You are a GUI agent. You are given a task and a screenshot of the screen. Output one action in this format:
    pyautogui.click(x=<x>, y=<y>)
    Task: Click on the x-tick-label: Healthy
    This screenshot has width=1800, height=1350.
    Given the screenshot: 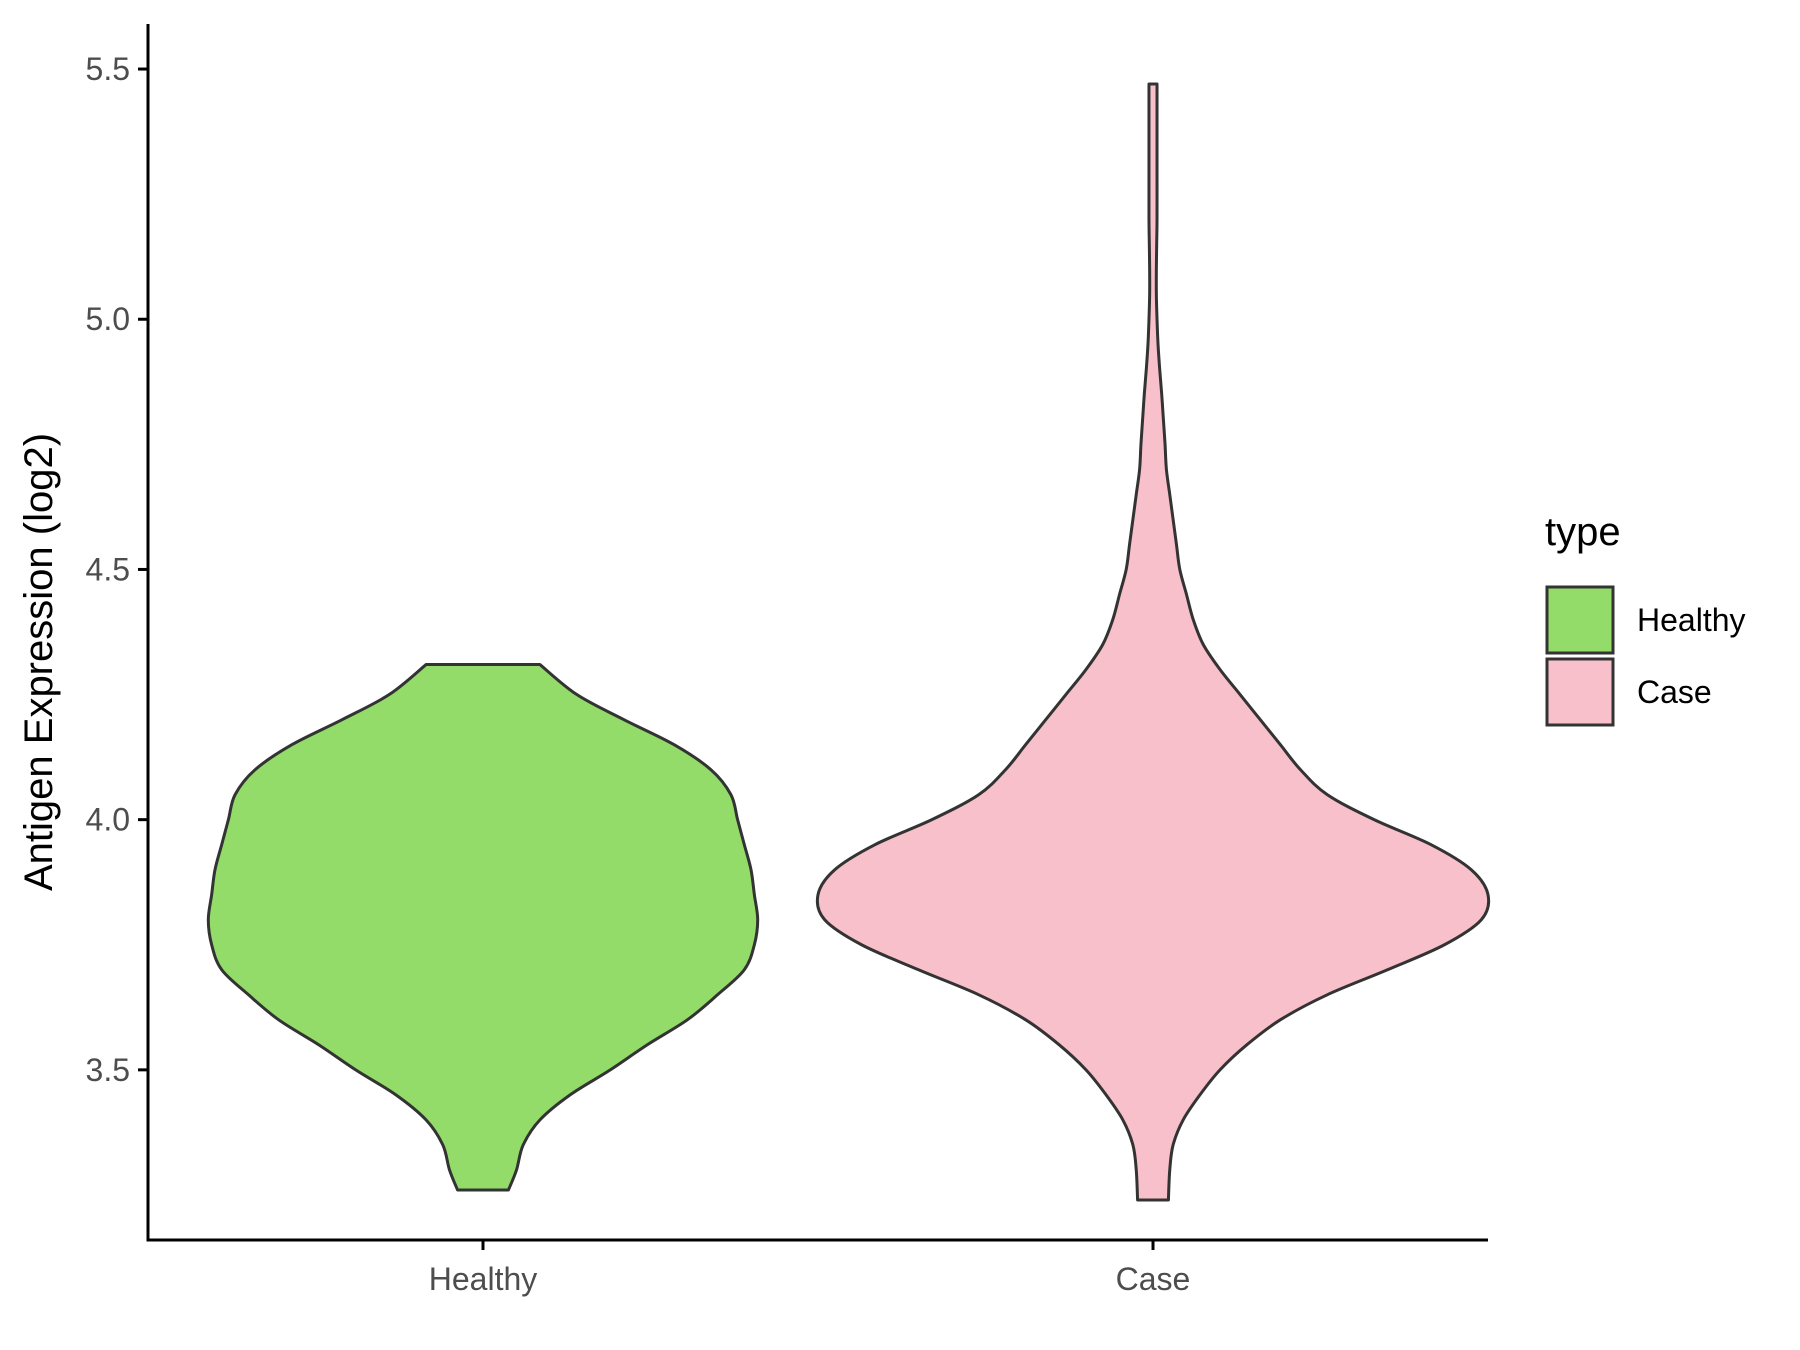 What is the action you would take?
    pyautogui.click(x=483, y=1279)
    